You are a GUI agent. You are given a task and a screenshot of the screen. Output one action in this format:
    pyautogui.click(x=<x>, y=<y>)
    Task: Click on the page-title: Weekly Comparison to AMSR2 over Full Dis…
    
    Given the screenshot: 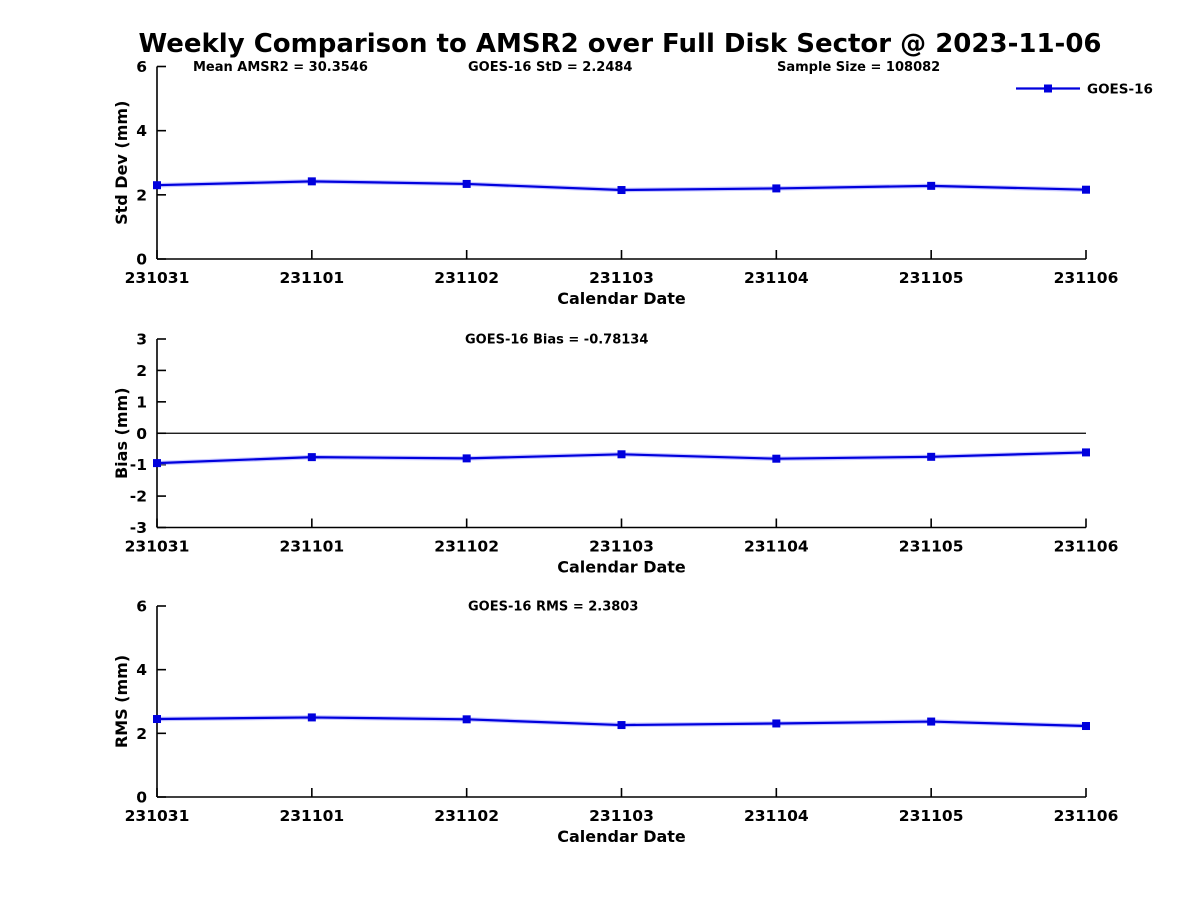 What is the action you would take?
    pyautogui.click(x=620, y=44)
    